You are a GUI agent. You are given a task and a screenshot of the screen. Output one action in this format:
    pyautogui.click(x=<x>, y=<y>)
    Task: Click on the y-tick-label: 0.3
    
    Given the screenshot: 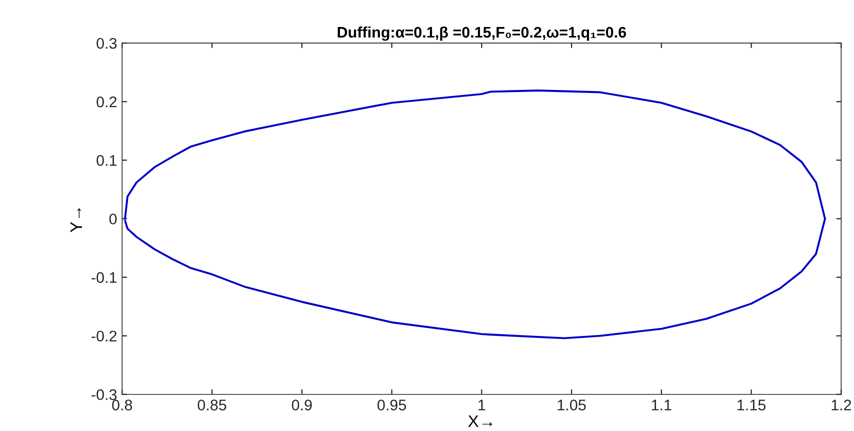 What is the action you would take?
    pyautogui.click(x=106, y=43)
    